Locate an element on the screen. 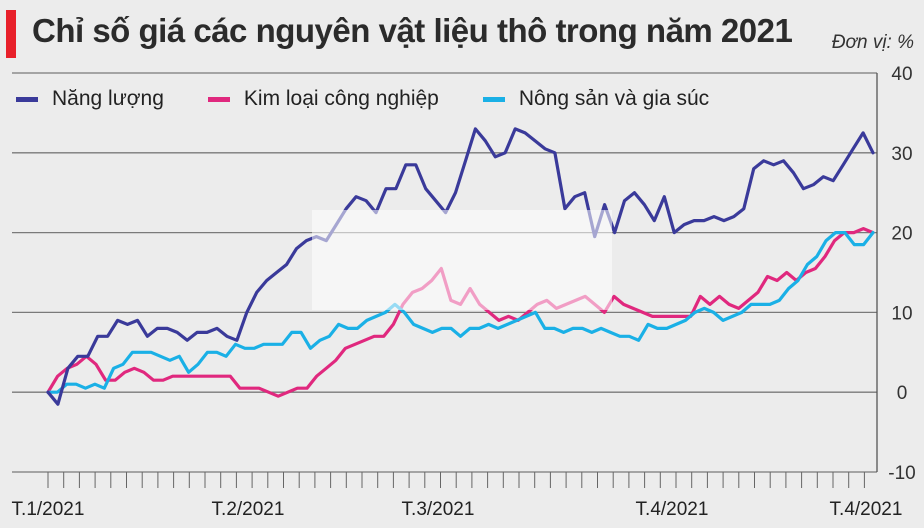 This screenshot has width=924, height=528. y-tick-label: 20 is located at coordinates (901, 234).